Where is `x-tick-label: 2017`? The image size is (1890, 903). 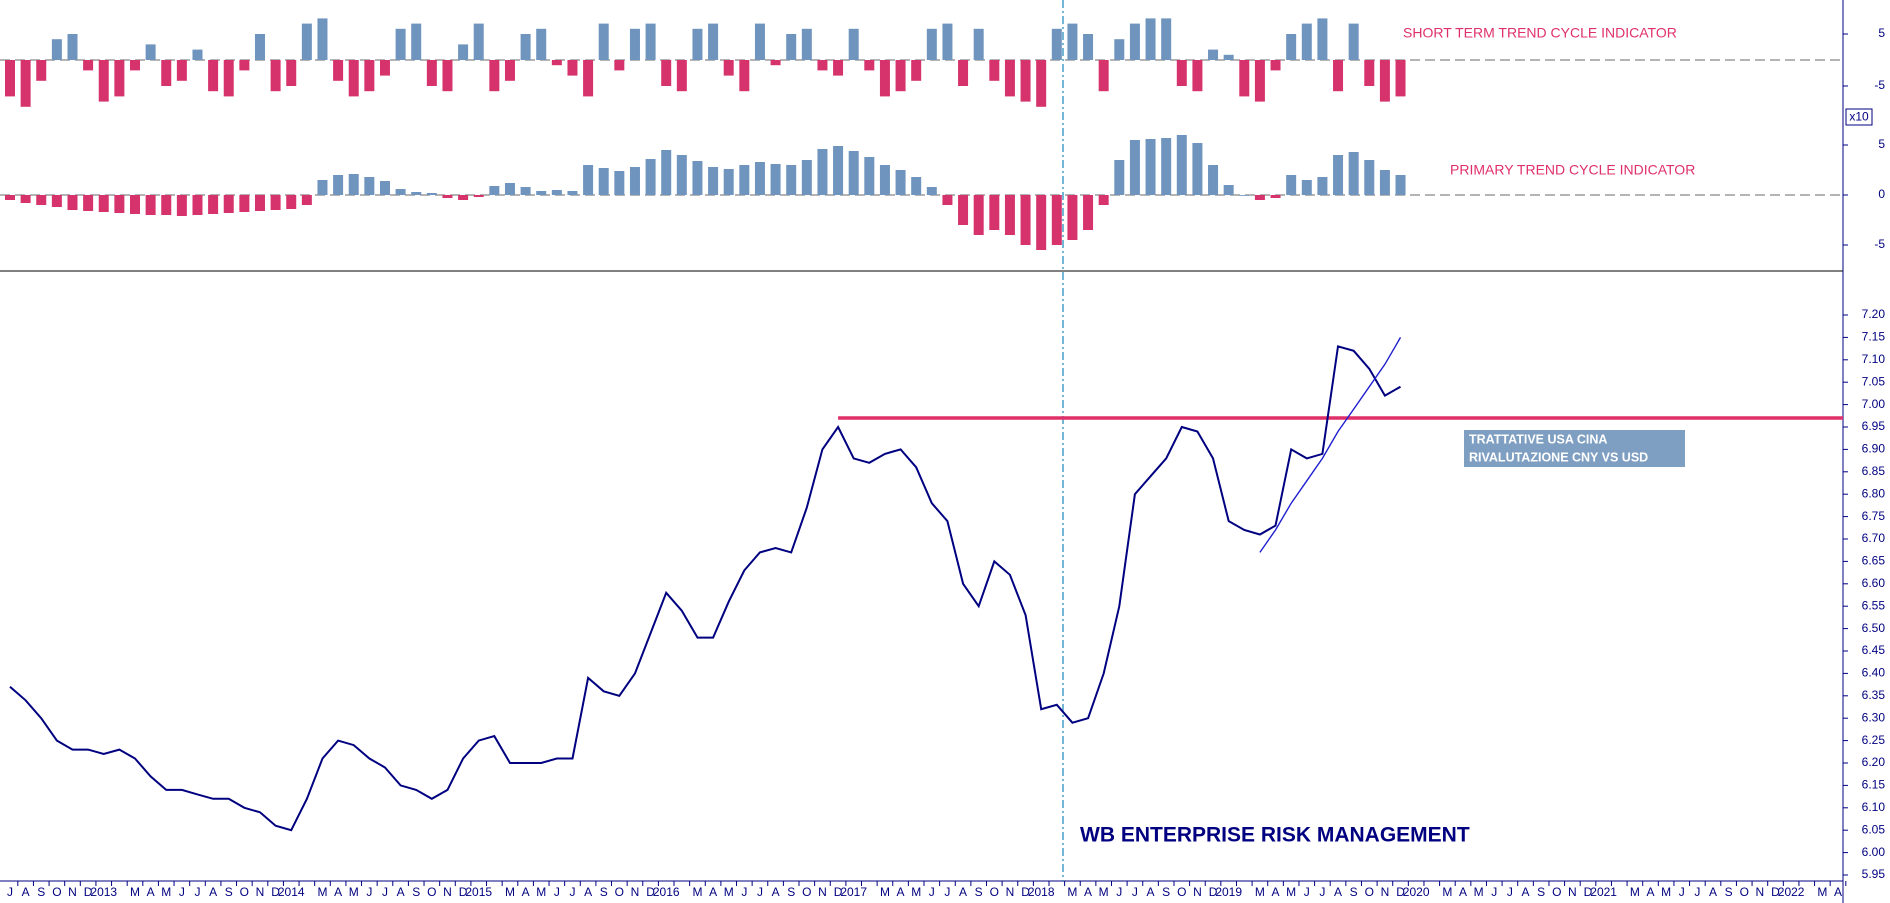
x-tick-label: 2017 is located at coordinates (853, 892).